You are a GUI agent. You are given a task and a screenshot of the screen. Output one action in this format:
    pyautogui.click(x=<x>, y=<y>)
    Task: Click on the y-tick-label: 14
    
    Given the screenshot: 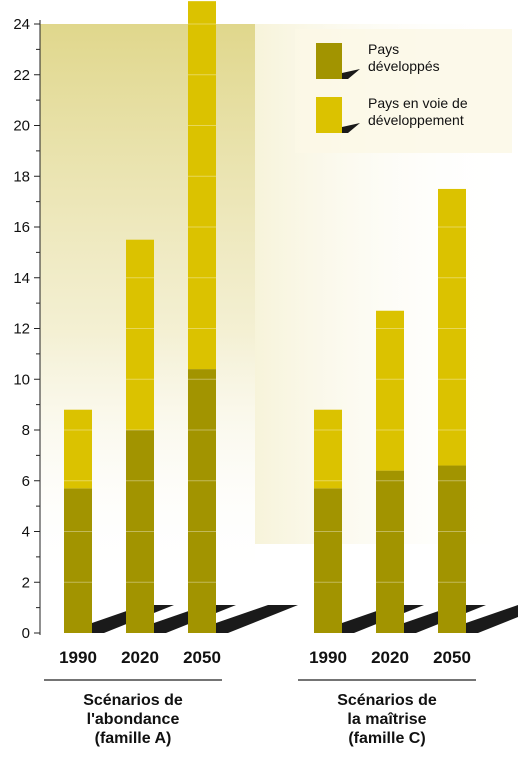 What is the action you would take?
    pyautogui.click(x=21, y=278)
    